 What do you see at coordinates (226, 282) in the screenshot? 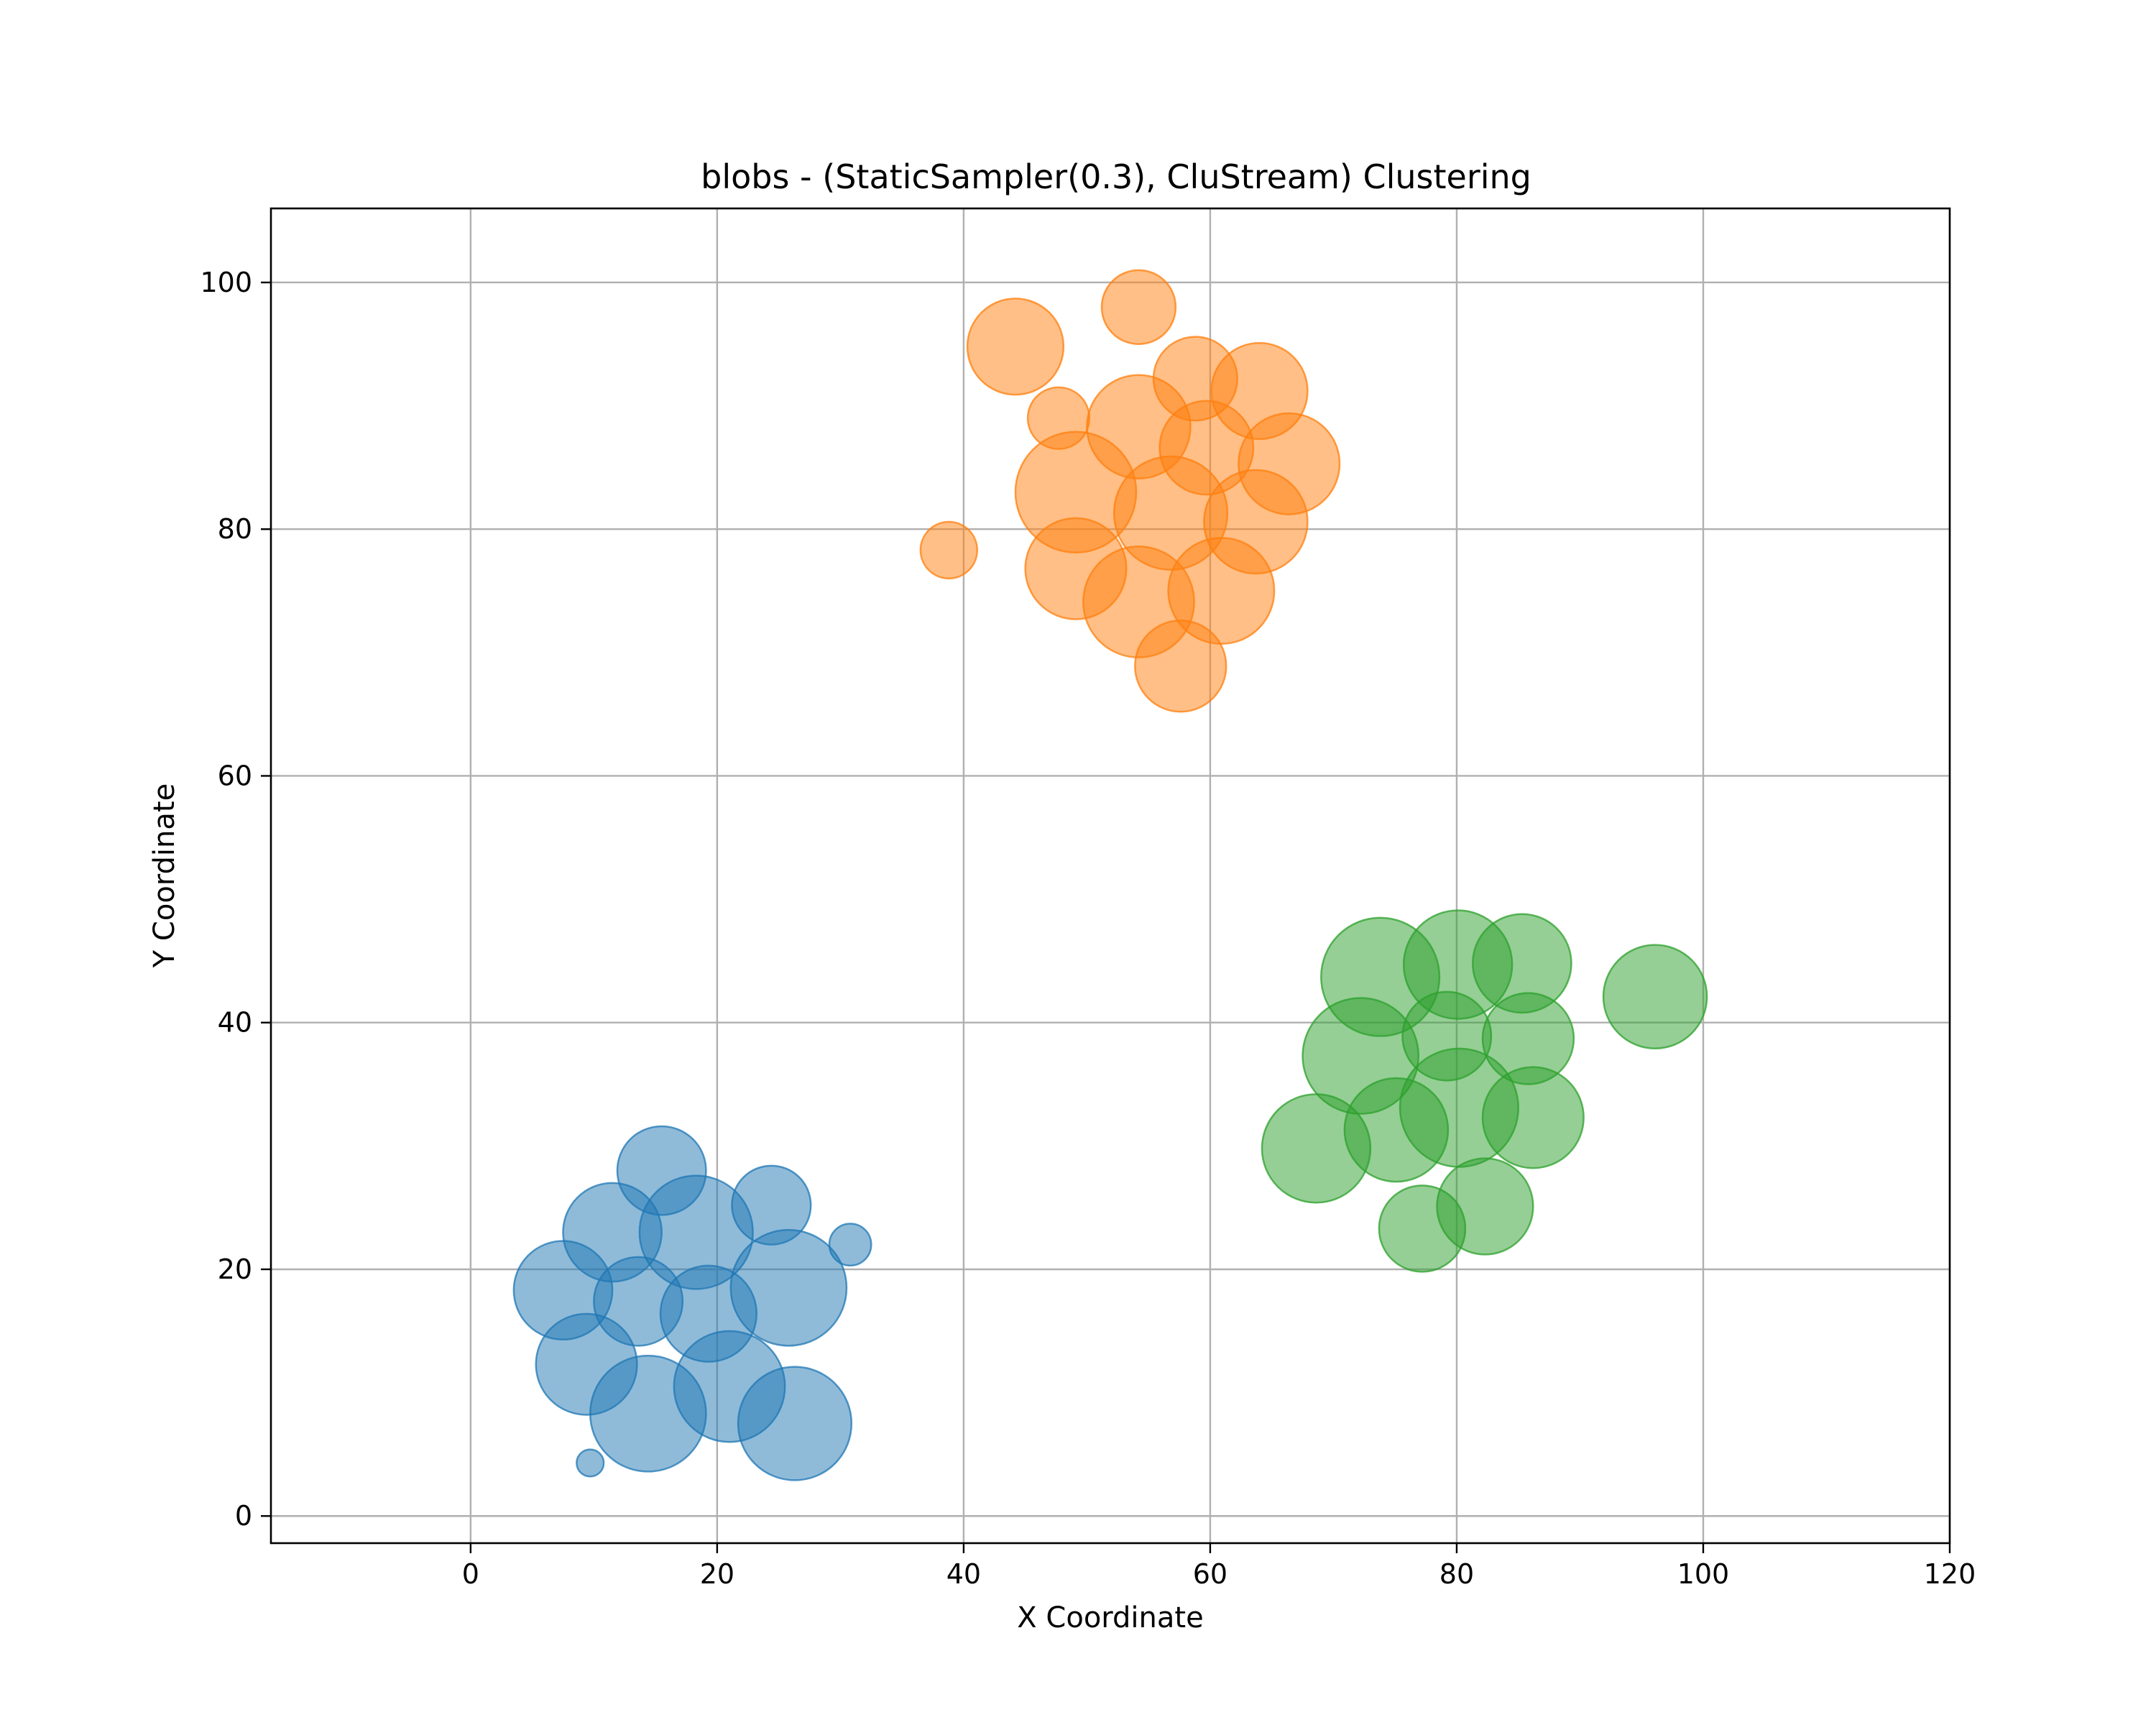
I see `y-tick-label: 100` at bounding box center [226, 282].